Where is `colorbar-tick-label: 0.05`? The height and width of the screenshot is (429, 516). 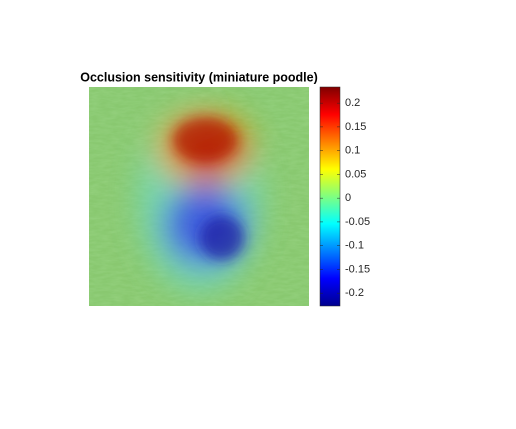 colorbar-tick-label: 0.05 is located at coordinates (355, 174).